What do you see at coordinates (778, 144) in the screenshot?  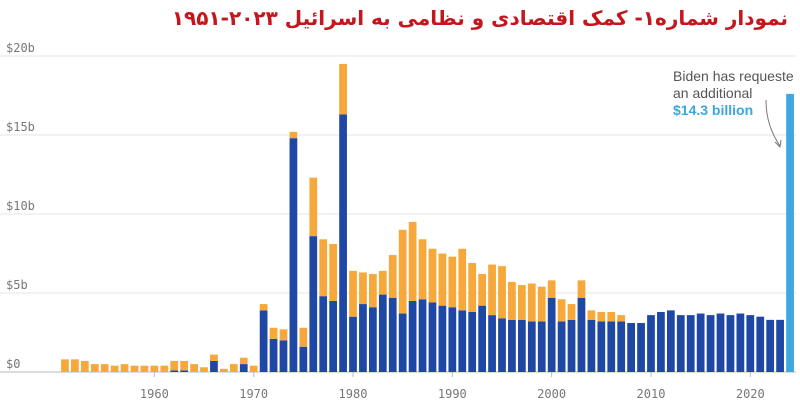 I see `annotation-arrowhead` at bounding box center [778, 144].